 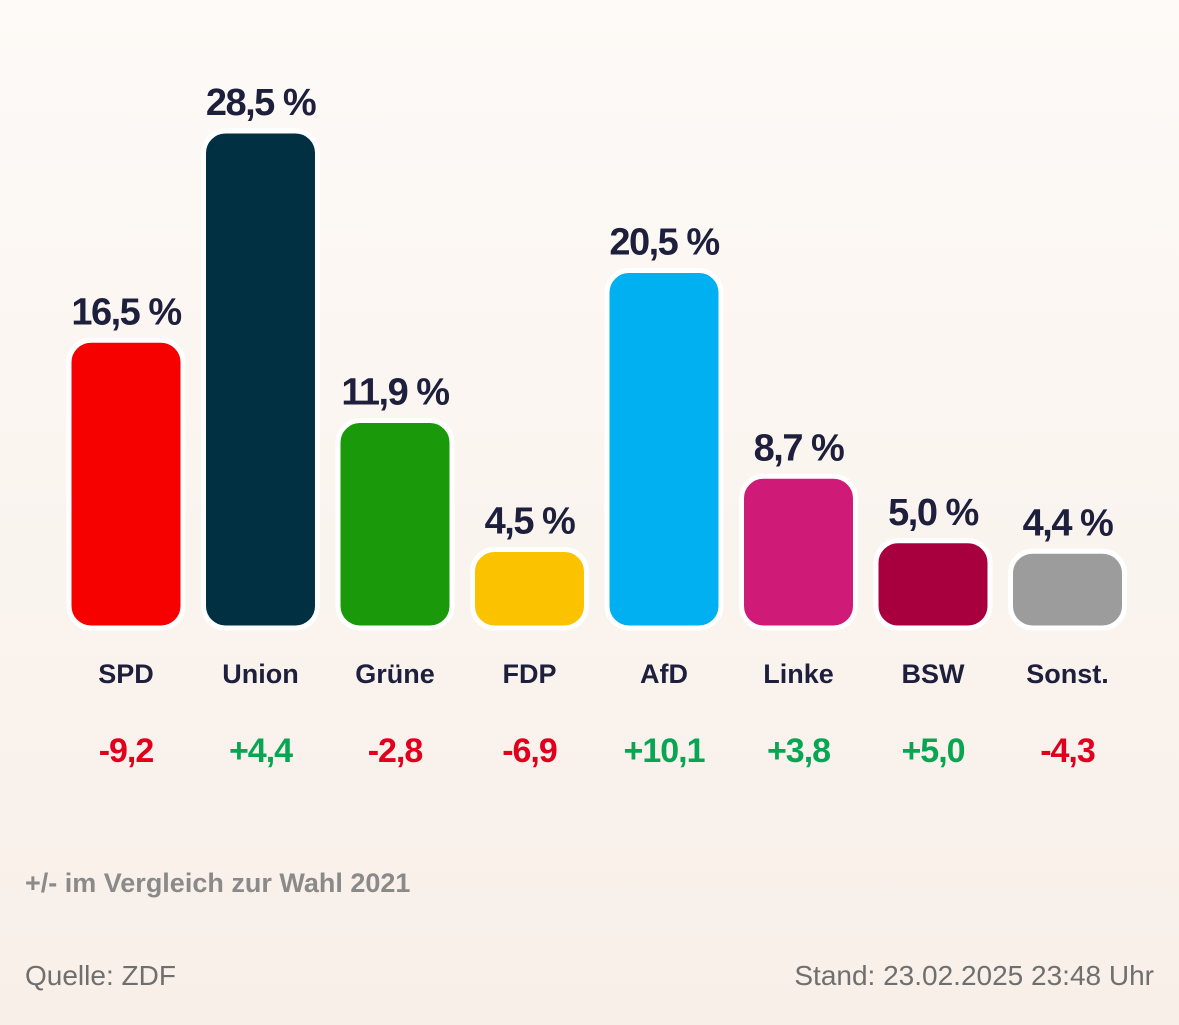 What do you see at coordinates (100, 975) in the screenshot?
I see `source-label: Quelle: ZDF` at bounding box center [100, 975].